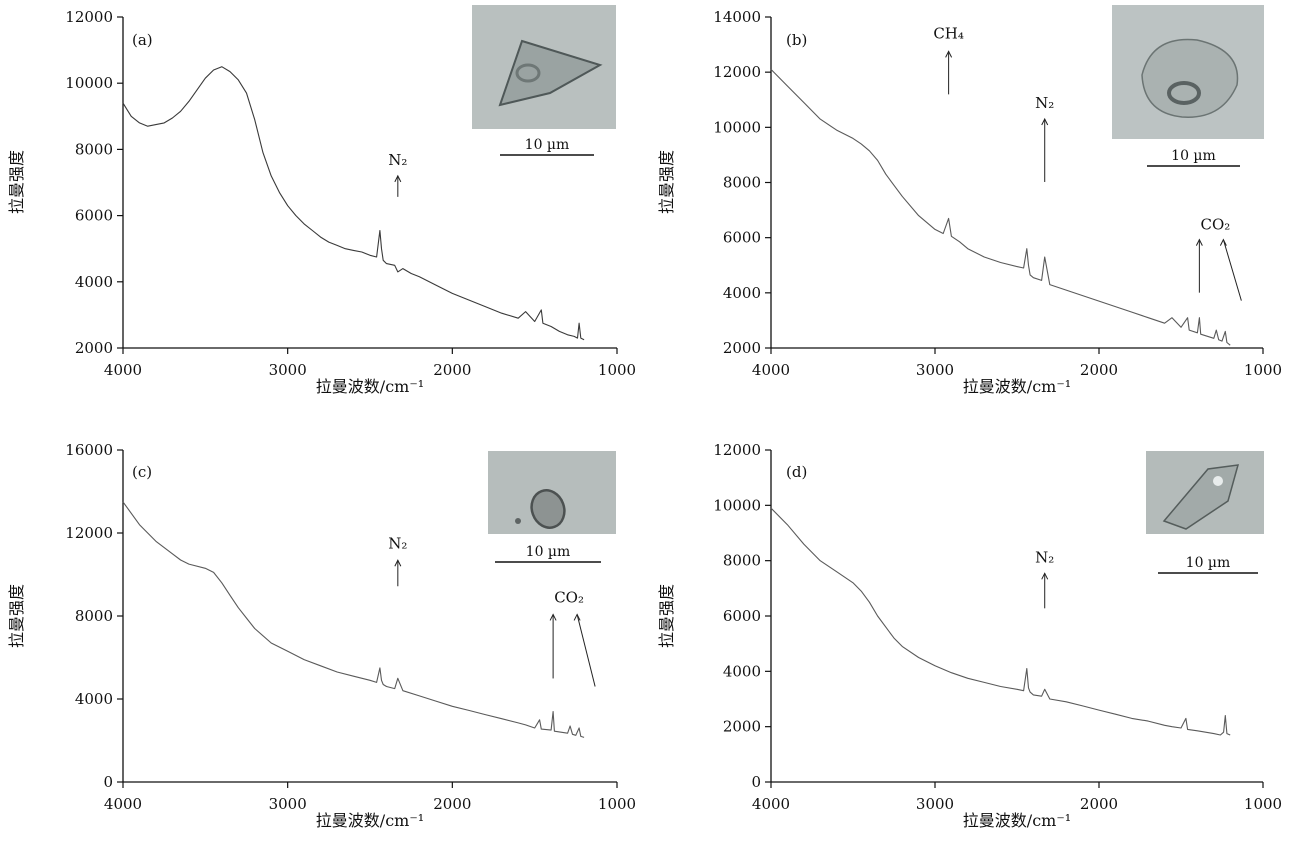 The width and height of the screenshot is (1296, 858). Describe the element at coordinates (796, 472) in the screenshot. I see `panel-label: (d)` at that location.